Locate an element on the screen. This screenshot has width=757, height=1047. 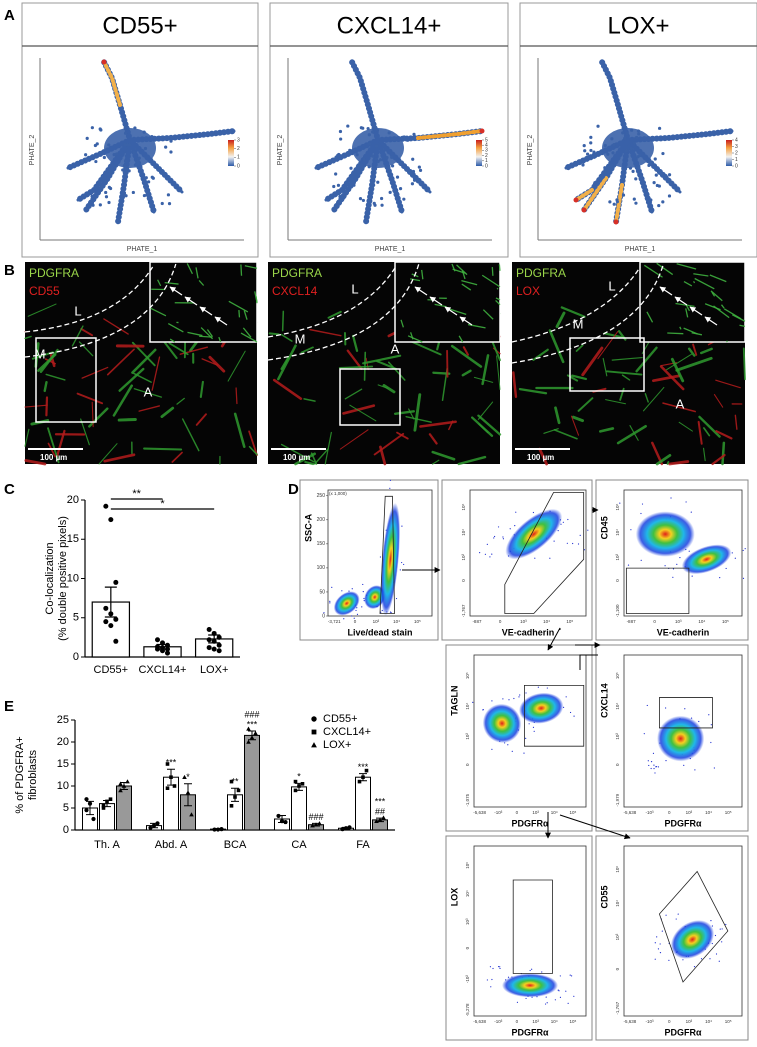
arrow is located at coordinates (176, 291).